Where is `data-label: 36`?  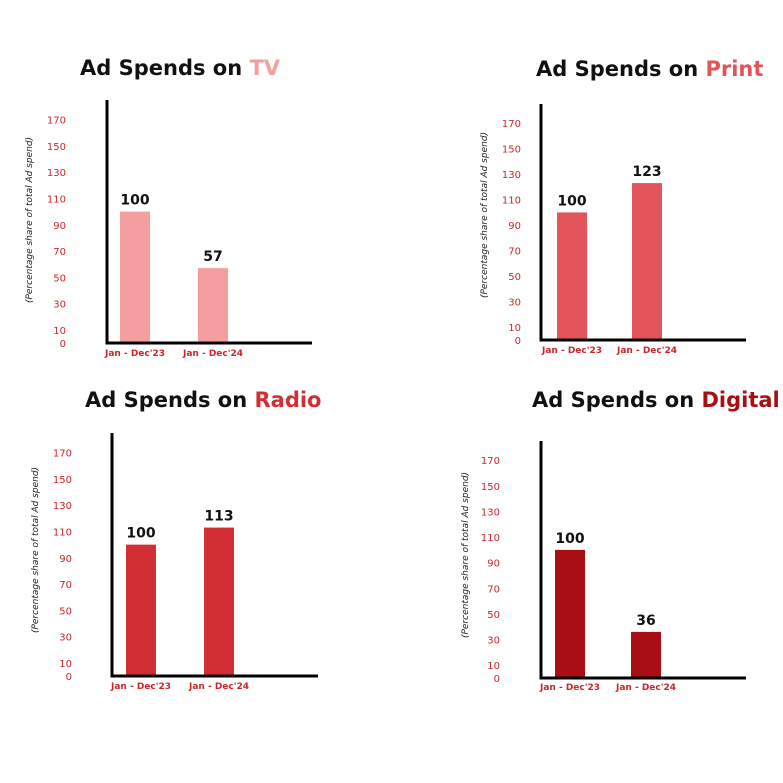 data-label: 36 is located at coordinates (645, 621).